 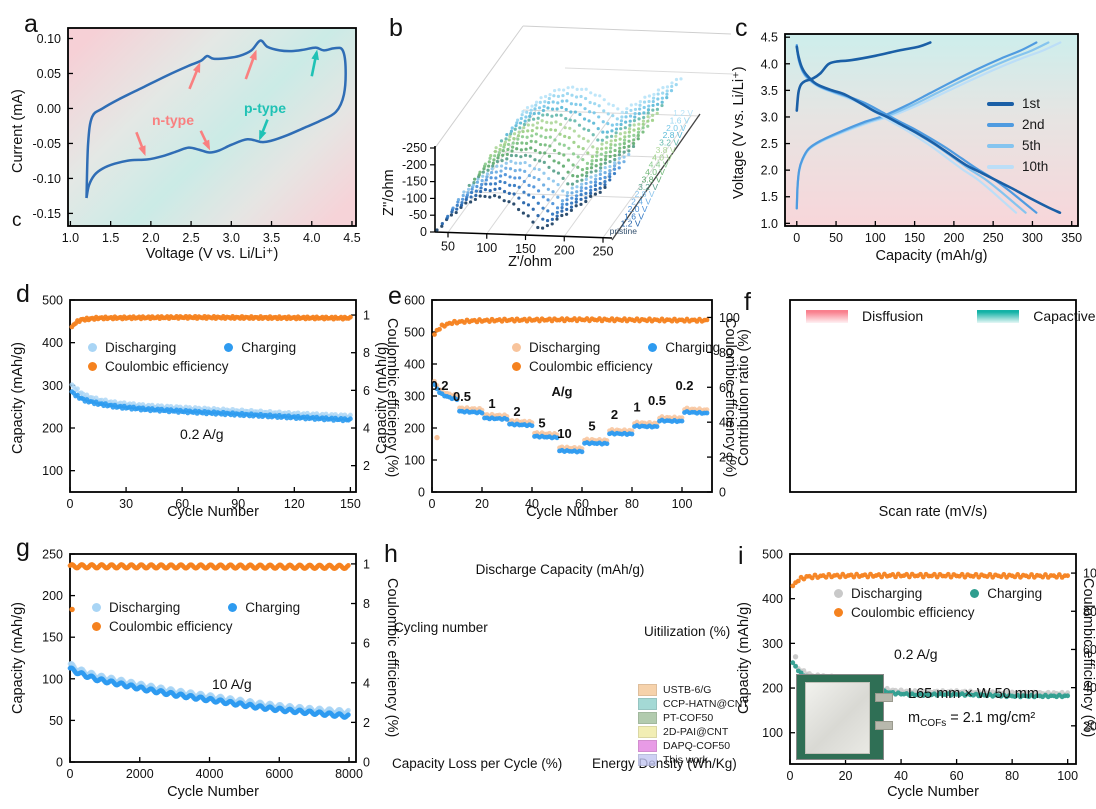 What do you see at coordinates (913, 612) in the screenshot?
I see `ce-label: Coulombic efficiency` at bounding box center [913, 612].